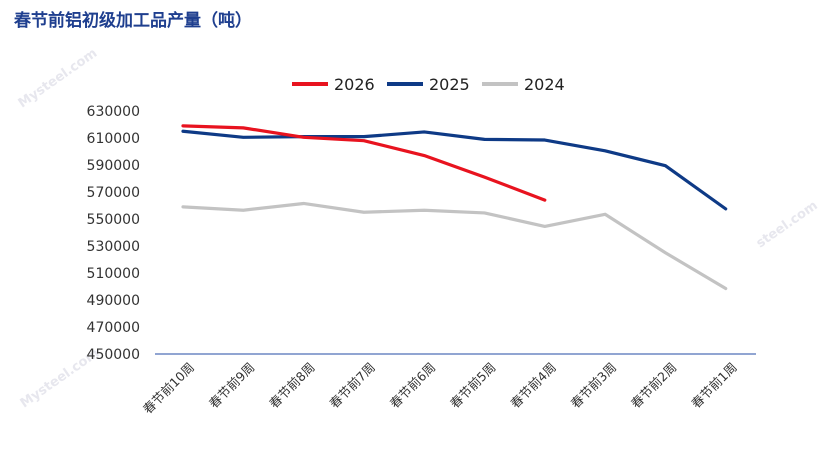  Describe the element at coordinates (113, 220) in the screenshot. I see `y-tick-label: 550000` at that location.